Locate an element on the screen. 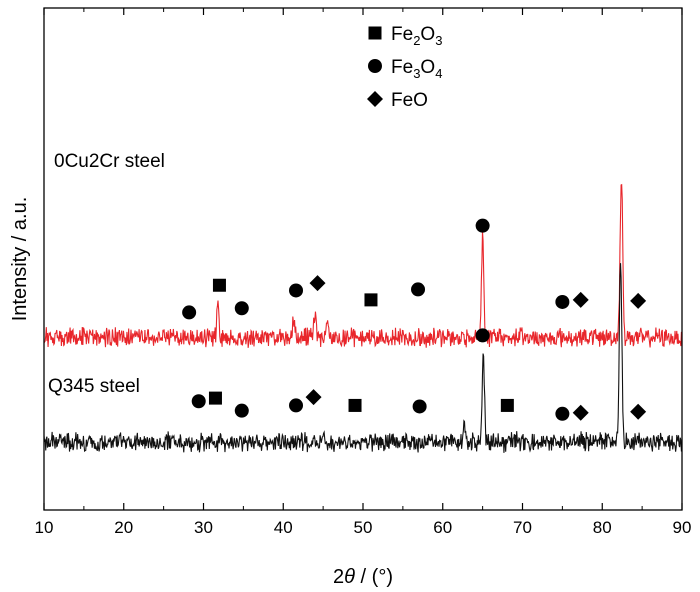  x-tick-label: 50 is located at coordinates (363, 527).